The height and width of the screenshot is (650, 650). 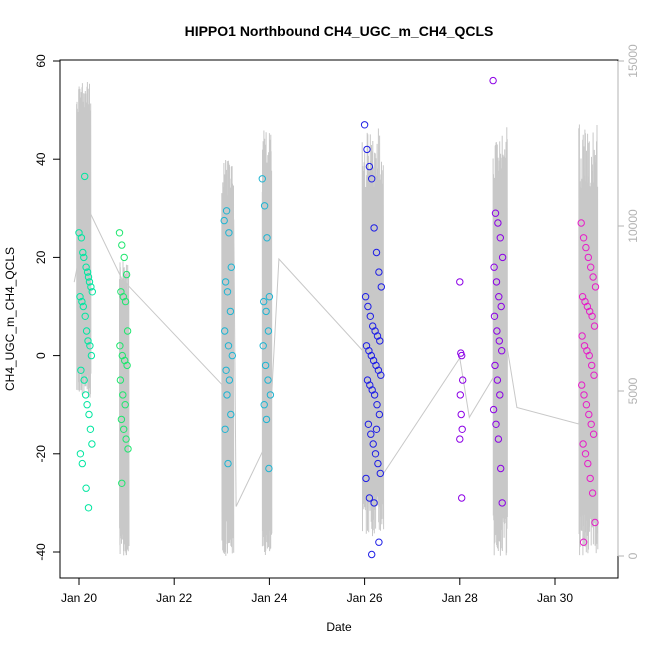 What do you see at coordinates (41, 552) in the screenshot?
I see `y-tick-label: -40` at bounding box center [41, 552].